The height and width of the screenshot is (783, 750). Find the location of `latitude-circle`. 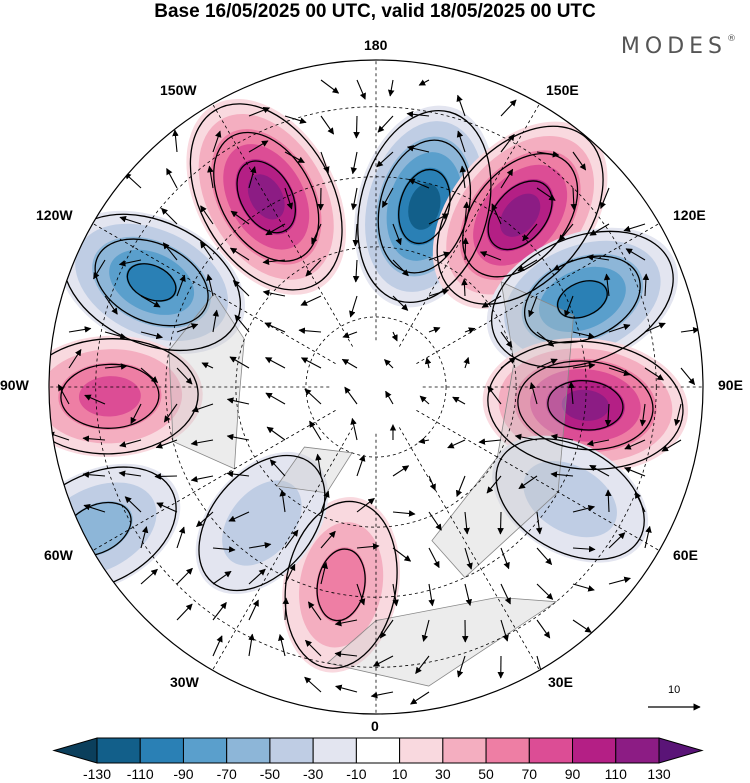

latitude-circle is located at coordinates (376, 387).